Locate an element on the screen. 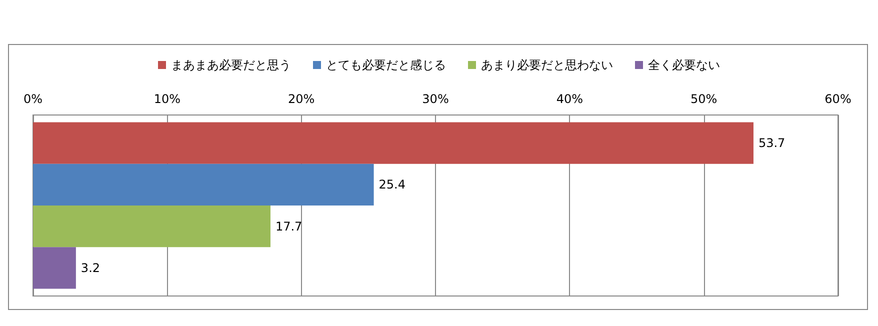 The height and width of the screenshot is (326, 878). x-tick-label: 10% is located at coordinates (167, 99).